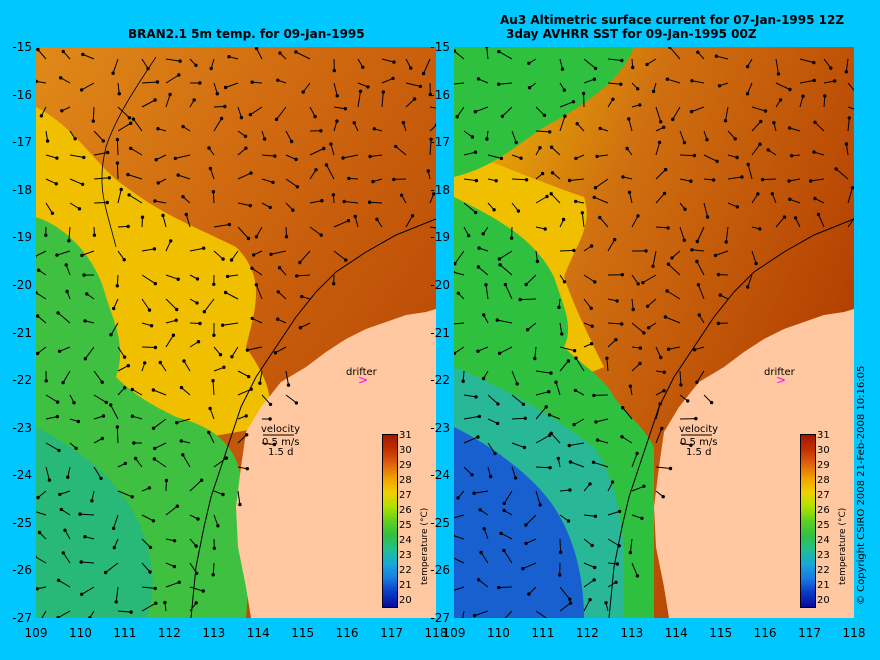  Describe the element at coordinates (280, 452) in the screenshot. I see `model-velocity-duration: 1.5 d` at that location.